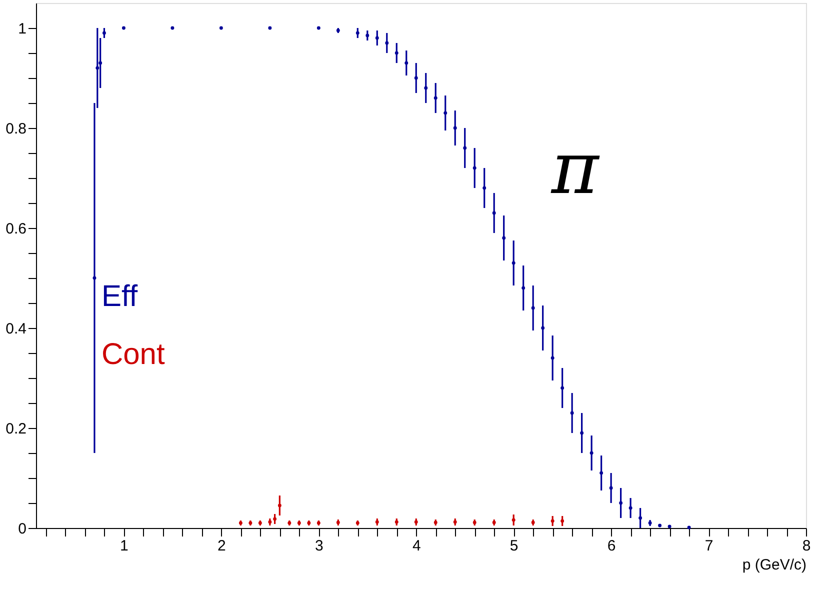 The height and width of the screenshot is (592, 839). What do you see at coordinates (222, 546) in the screenshot?
I see `x-tick-label: 2` at bounding box center [222, 546].